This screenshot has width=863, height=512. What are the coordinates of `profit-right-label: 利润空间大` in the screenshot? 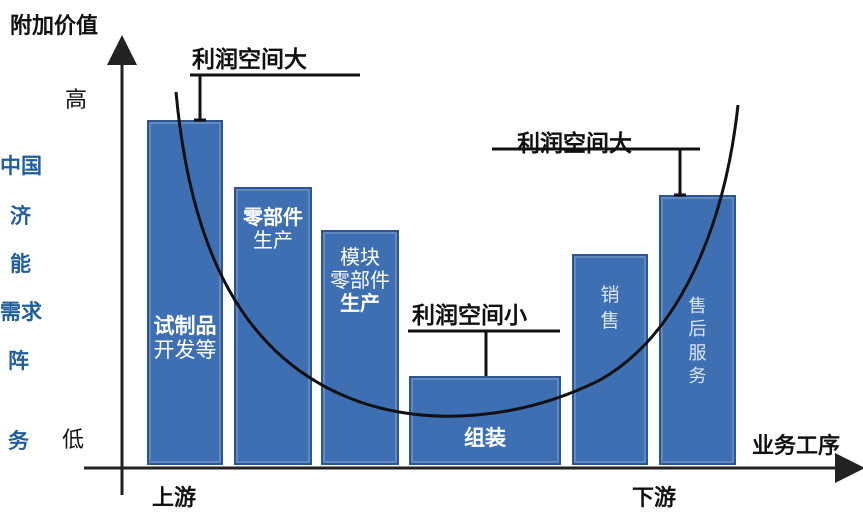 It's located at (574, 144).